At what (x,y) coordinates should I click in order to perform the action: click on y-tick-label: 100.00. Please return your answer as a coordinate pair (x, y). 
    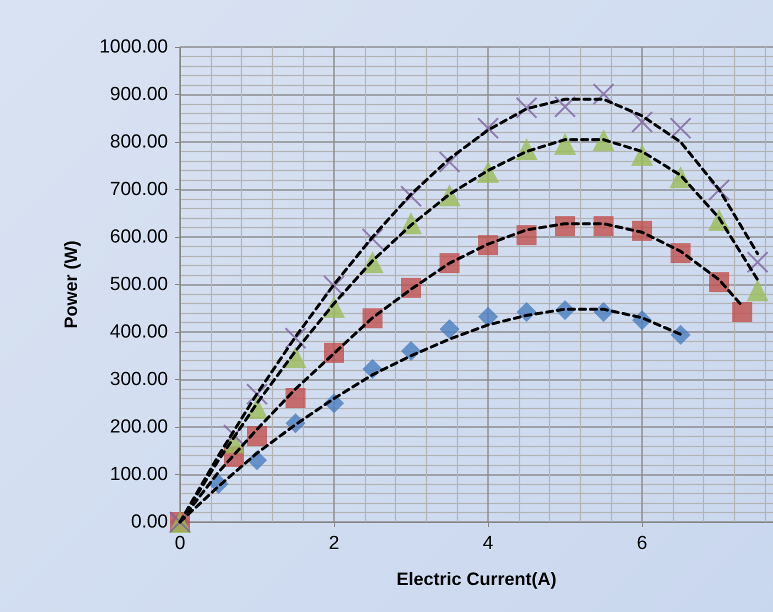
    Looking at the image, I should click on (139, 474).